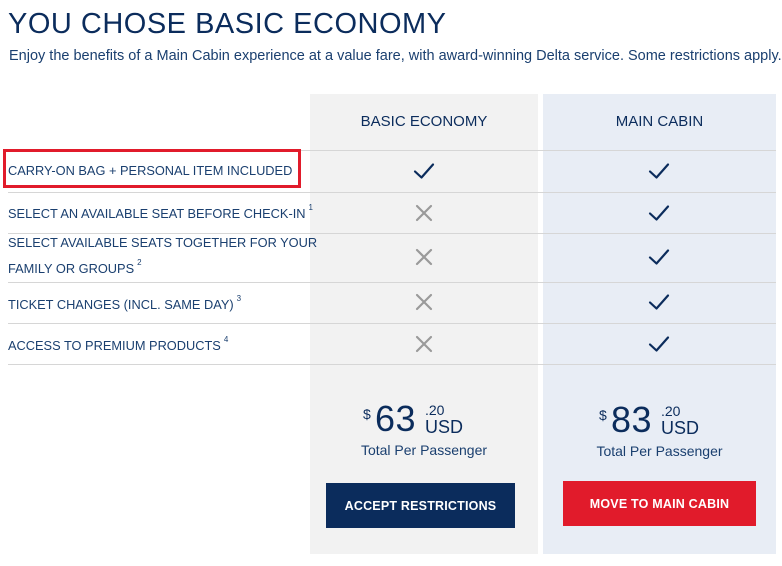  I want to click on feature-label: TICKET CHANGES (INCL. SAME DAY), so click(121, 304).